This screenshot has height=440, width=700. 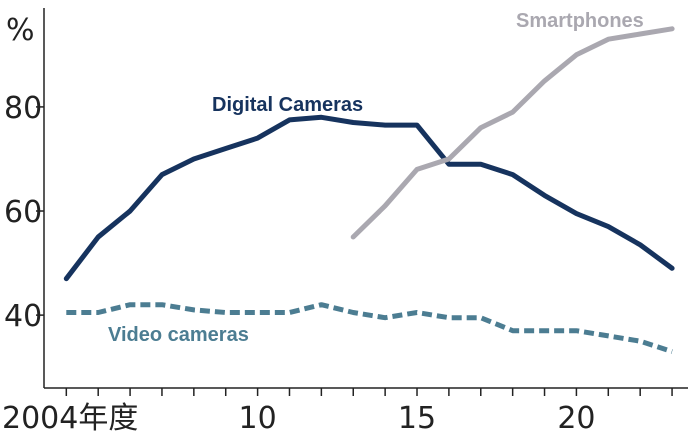 I want to click on series-label-digital-cameras: Digital Cameras, so click(x=287, y=105).